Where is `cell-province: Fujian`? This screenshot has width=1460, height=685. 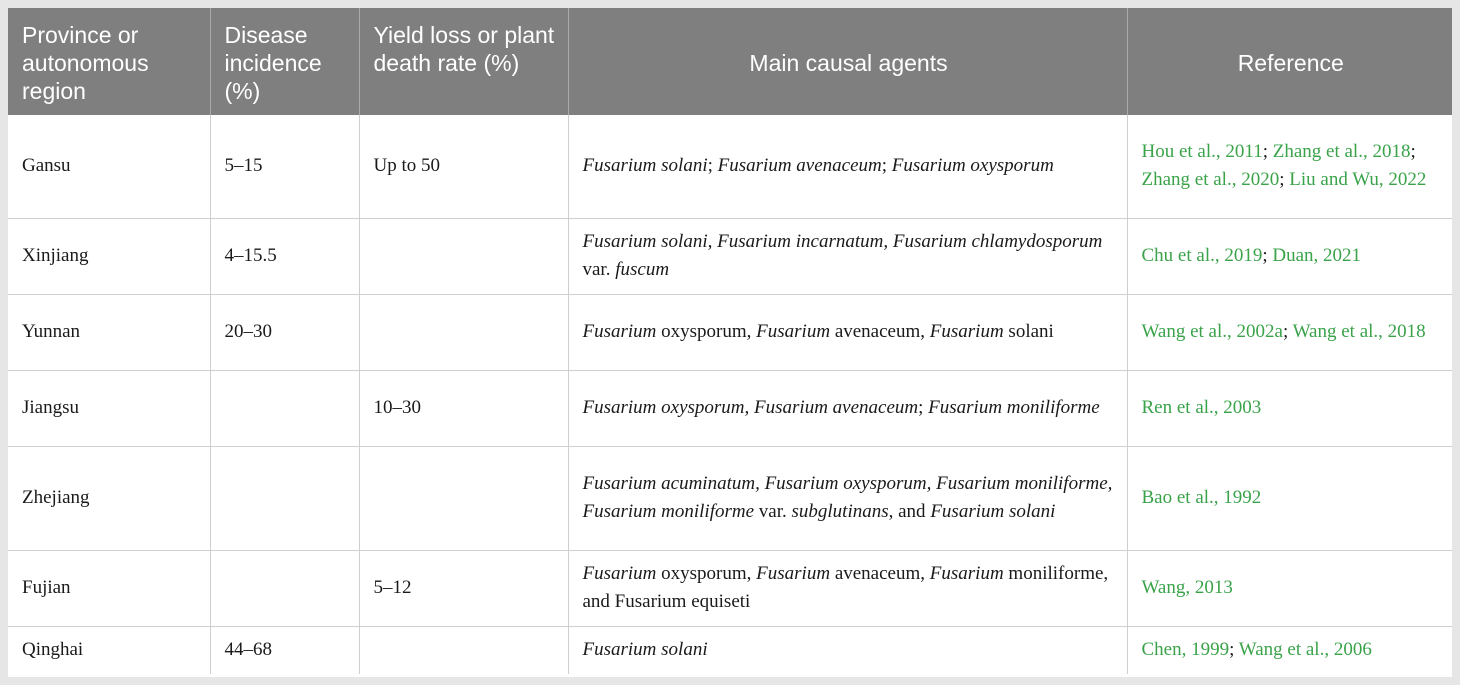 cell-province: Fujian is located at coordinates (109, 588).